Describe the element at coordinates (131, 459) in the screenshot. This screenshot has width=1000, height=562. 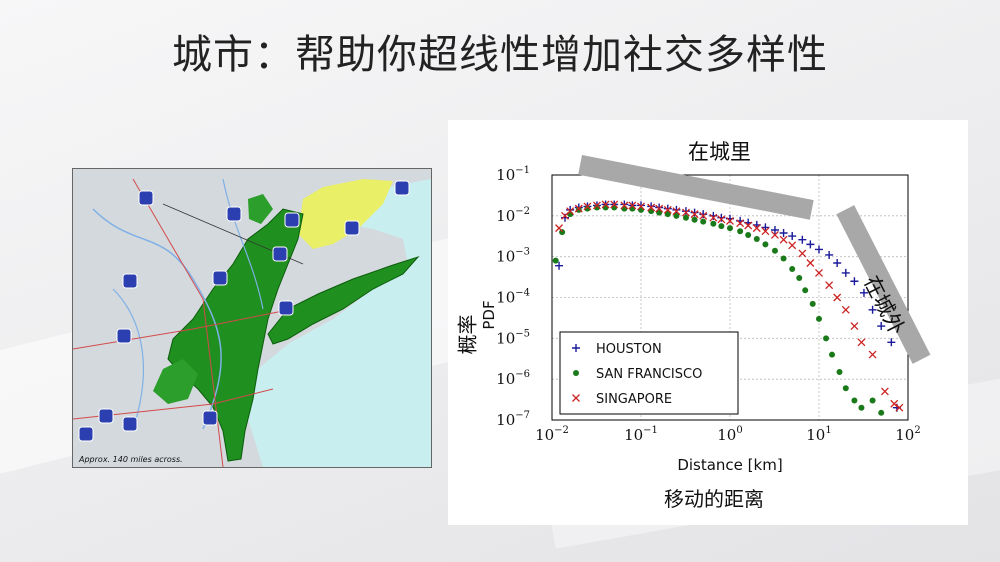
I see `map-caption: Approx. 140 miles across.` at that location.